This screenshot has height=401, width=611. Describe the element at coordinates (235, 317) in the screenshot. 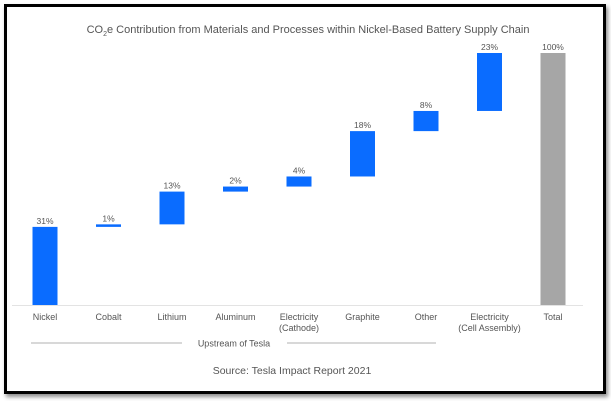

I see `x-tick-label: Aluminum` at that location.